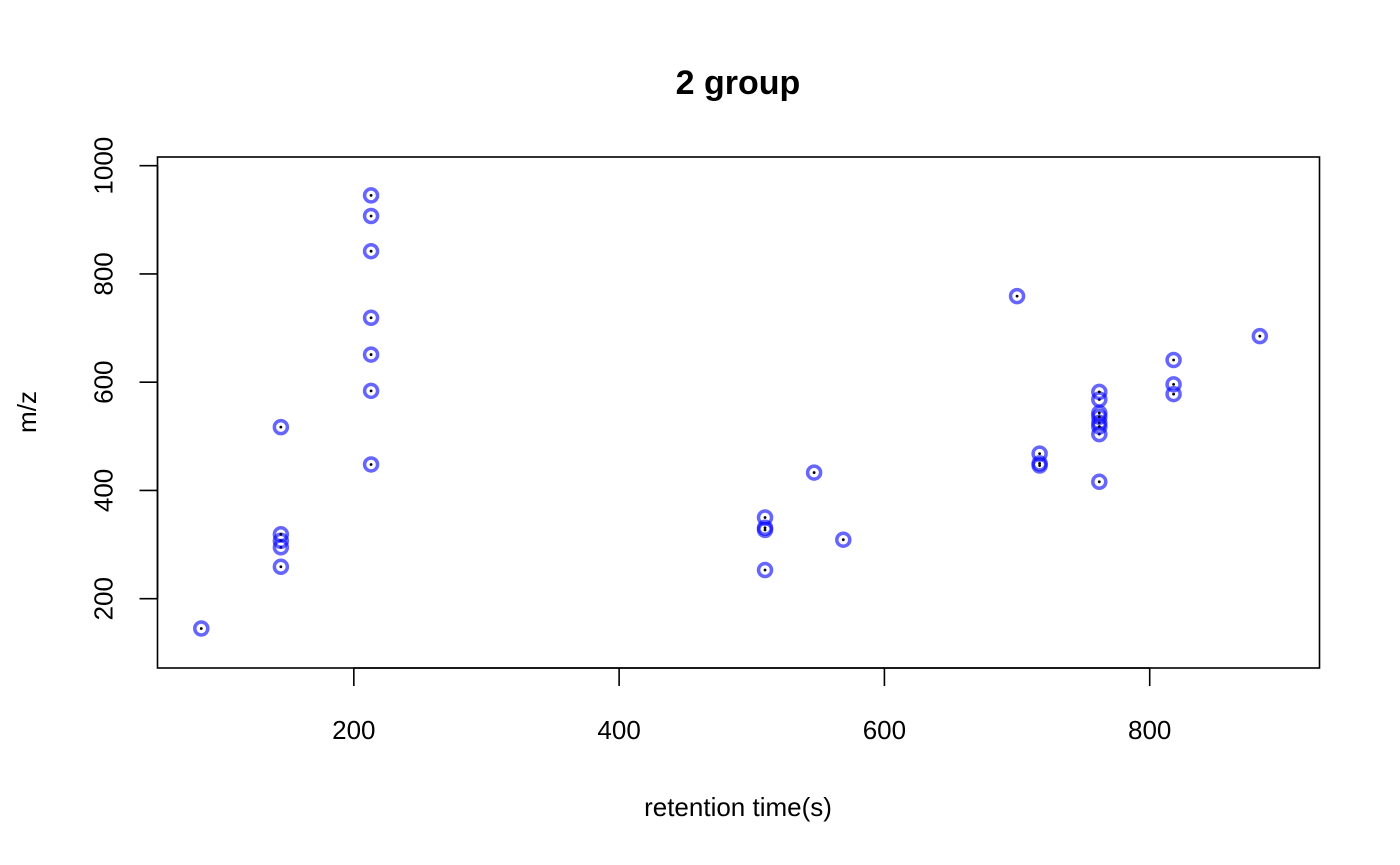 The width and height of the screenshot is (1400, 865). What do you see at coordinates (1149, 730) in the screenshot?
I see `x-tick-label: 800` at bounding box center [1149, 730].